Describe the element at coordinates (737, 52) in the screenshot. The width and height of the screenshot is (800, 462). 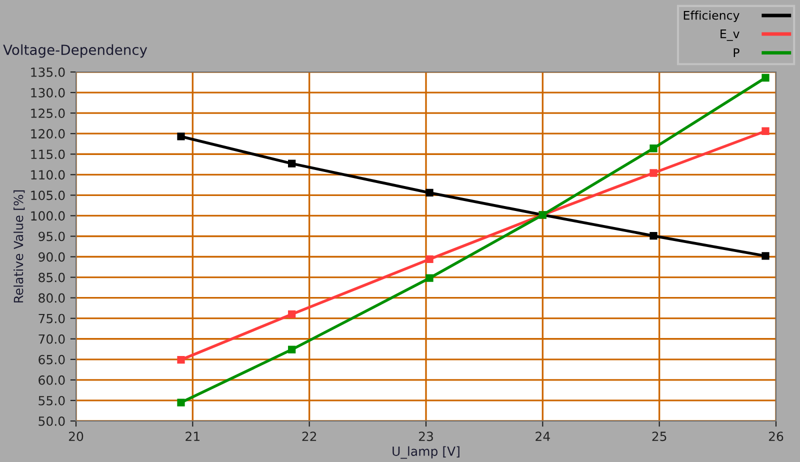
I see `legend-label: P` at that location.